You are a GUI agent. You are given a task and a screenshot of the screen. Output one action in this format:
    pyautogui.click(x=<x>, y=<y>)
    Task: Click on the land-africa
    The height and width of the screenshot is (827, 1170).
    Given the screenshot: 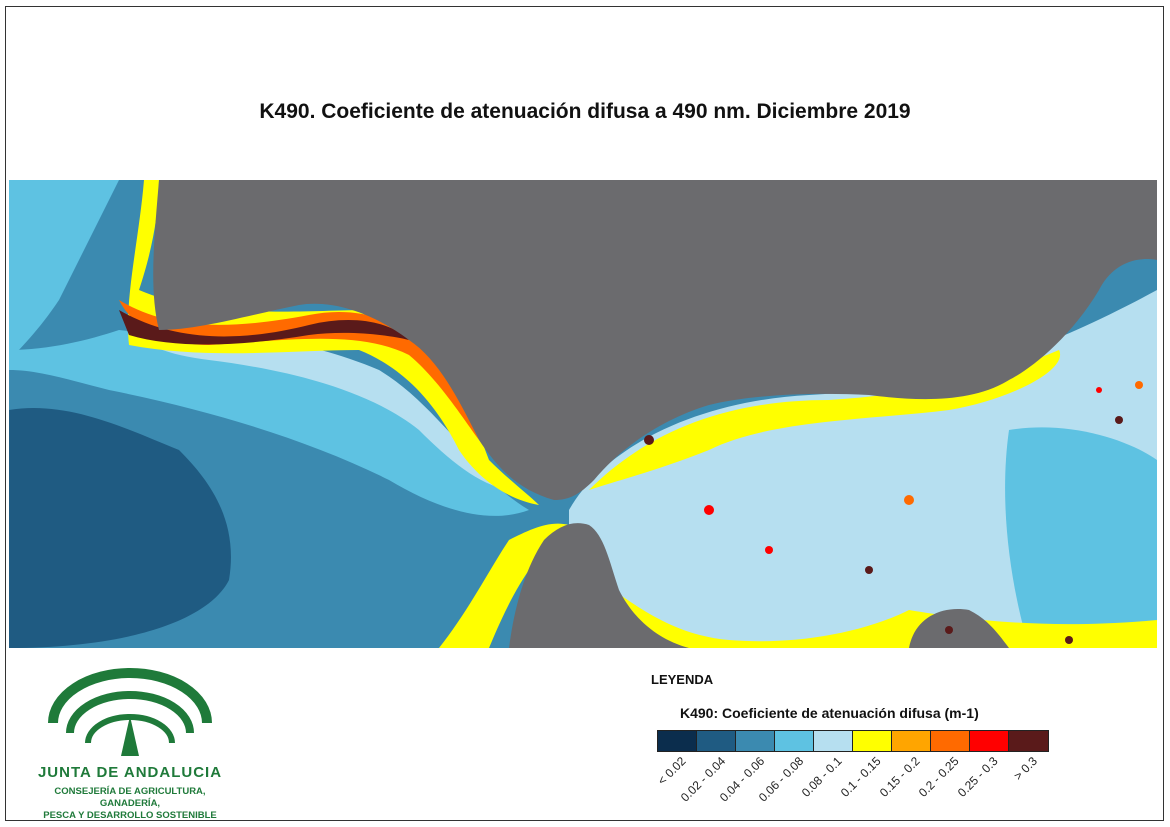 What is the action you would take?
    pyautogui.click(x=599, y=585)
    